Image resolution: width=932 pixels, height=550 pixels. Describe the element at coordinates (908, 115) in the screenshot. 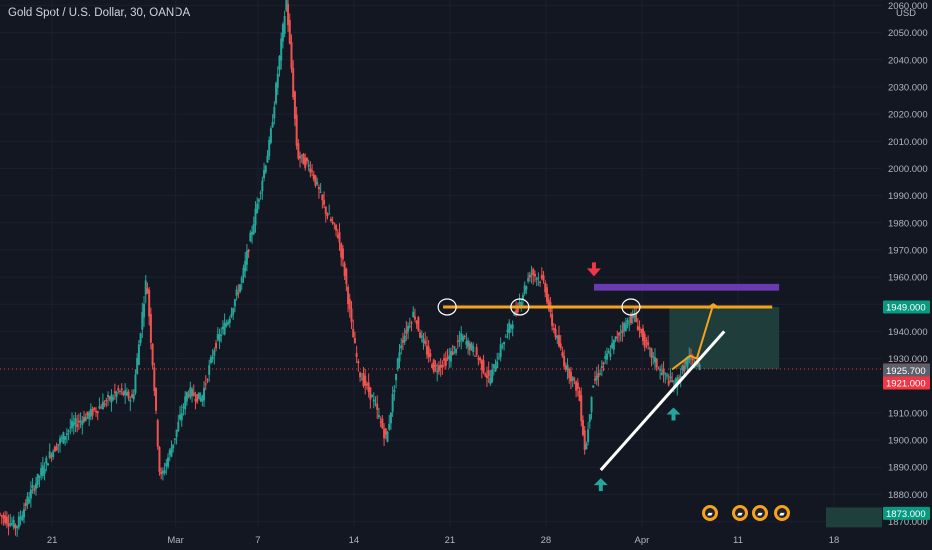

I see `y-axis-label: 2020.000` at that location.